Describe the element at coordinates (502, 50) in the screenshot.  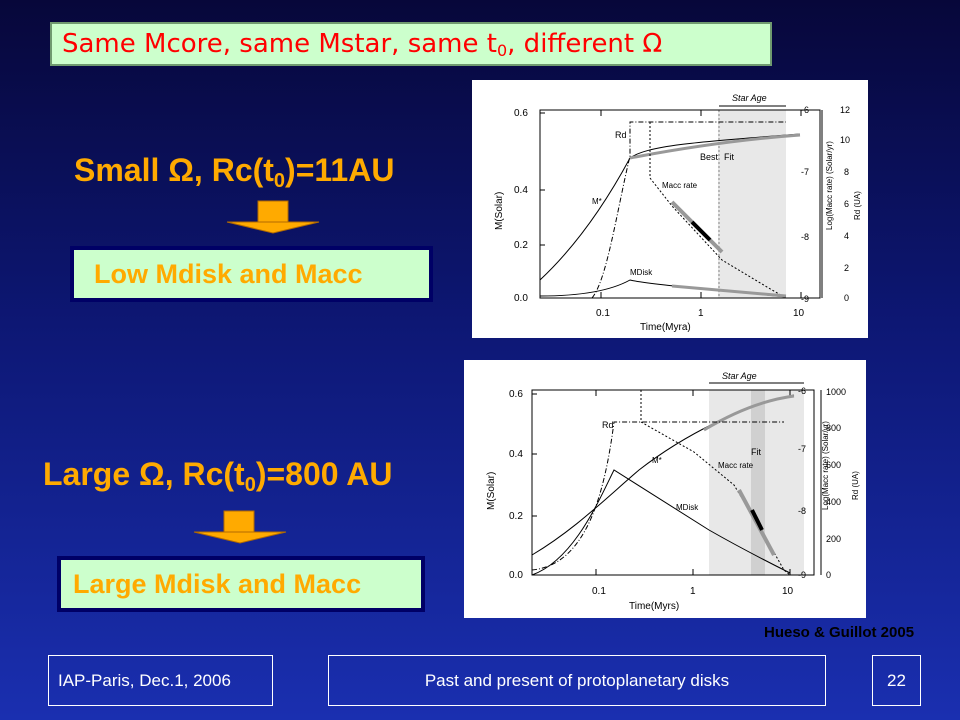
I see `slide-title-subscript: 0` at that location.